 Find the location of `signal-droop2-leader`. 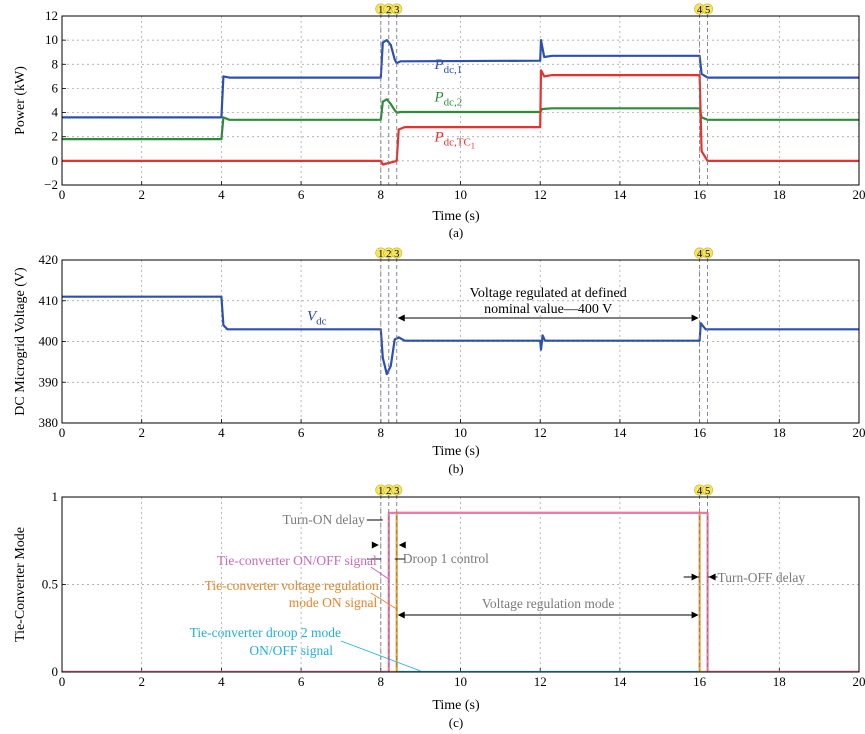

signal-droop2-leader is located at coordinates (380, 656).